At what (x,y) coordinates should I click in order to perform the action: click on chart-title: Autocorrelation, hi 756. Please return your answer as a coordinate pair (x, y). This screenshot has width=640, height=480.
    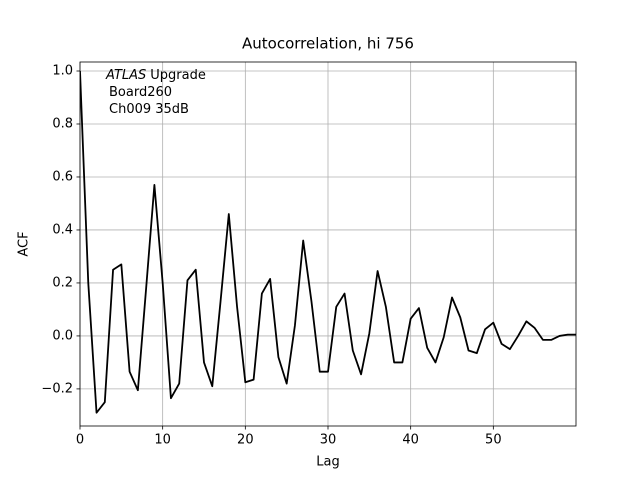
    Looking at the image, I should click on (328, 44).